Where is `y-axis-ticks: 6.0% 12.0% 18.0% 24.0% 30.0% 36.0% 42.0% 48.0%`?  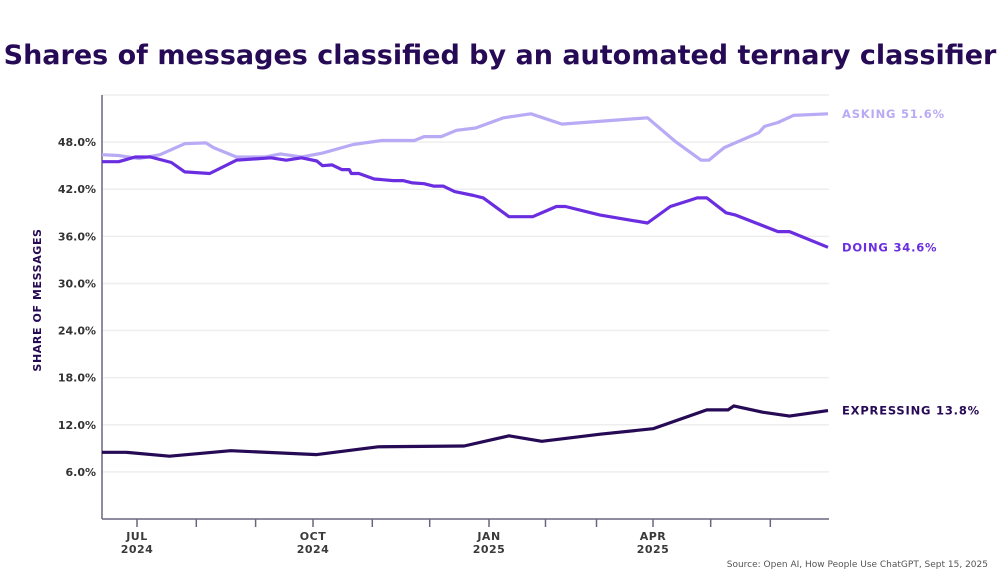 y-axis-ticks: 6.0% 12.0% 18.0% 24.0% 30.0% 36.0% 42.0% 48.0% is located at coordinates (77, 307).